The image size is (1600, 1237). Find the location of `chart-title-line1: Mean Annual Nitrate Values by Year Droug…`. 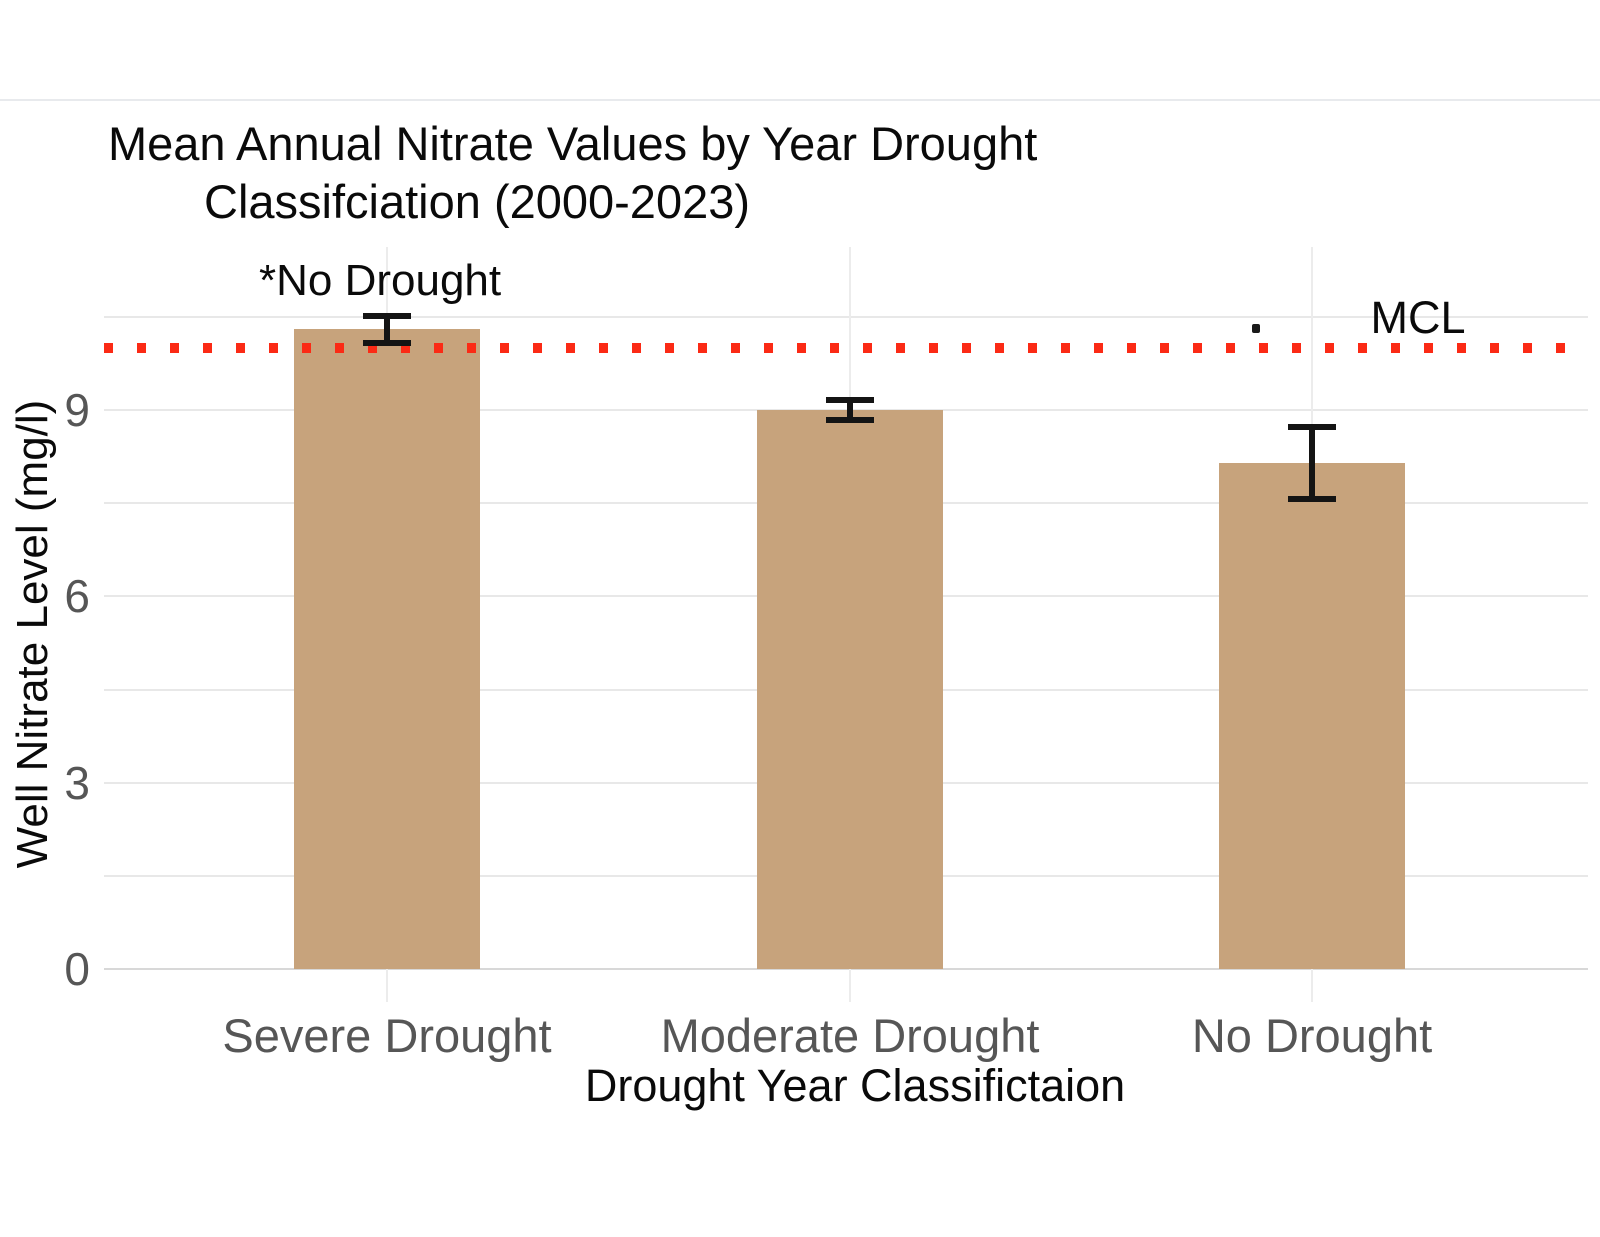

chart-title-line1: Mean Annual Nitrate Values by Year Droug… is located at coordinates (573, 143).